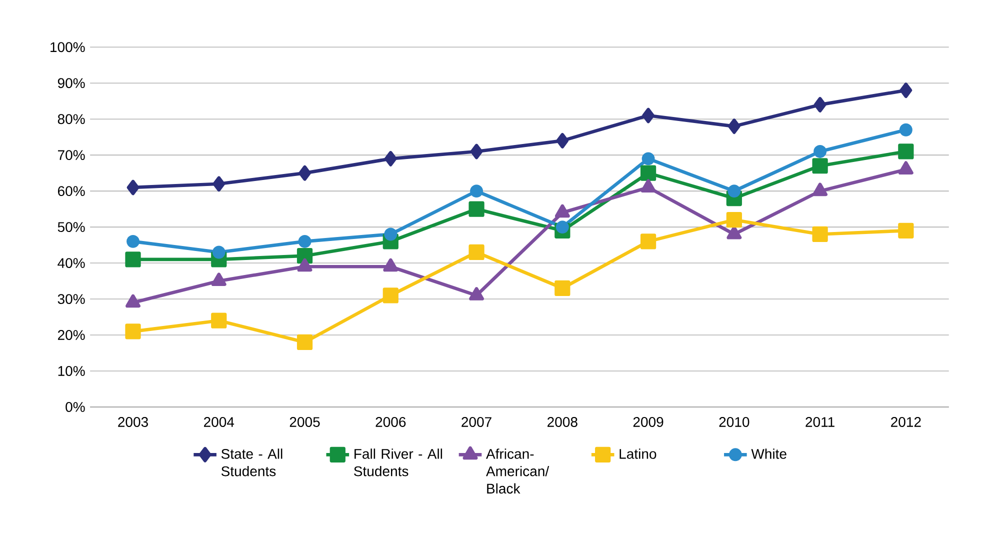 The height and width of the screenshot is (548, 988). What do you see at coordinates (648, 422) in the screenshot?
I see `x-tick-label: 2009` at bounding box center [648, 422].